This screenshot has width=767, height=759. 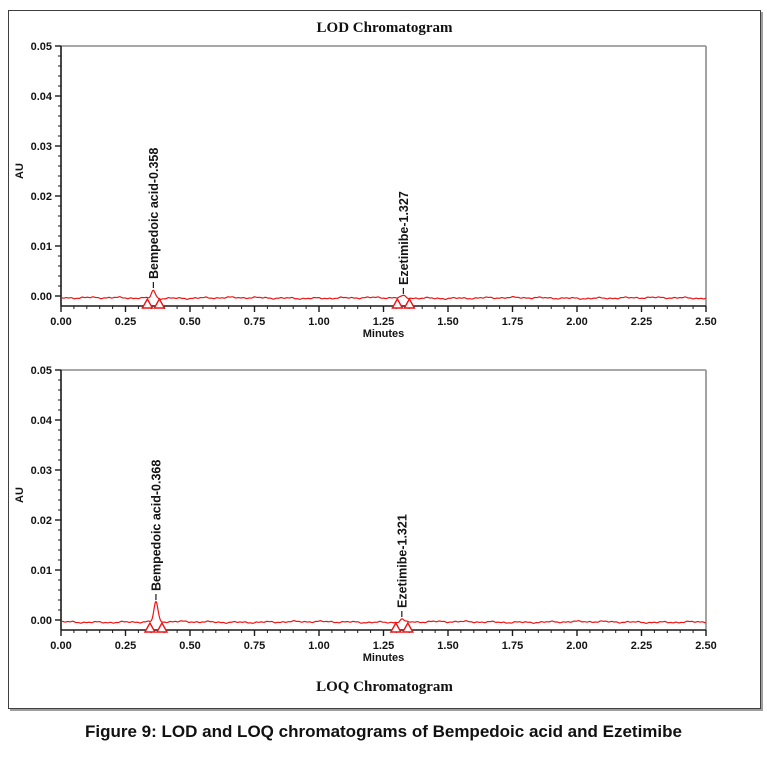 What do you see at coordinates (402, 561) in the screenshot?
I see `svg-text: Ezetimibe-1.321` at bounding box center [402, 561].